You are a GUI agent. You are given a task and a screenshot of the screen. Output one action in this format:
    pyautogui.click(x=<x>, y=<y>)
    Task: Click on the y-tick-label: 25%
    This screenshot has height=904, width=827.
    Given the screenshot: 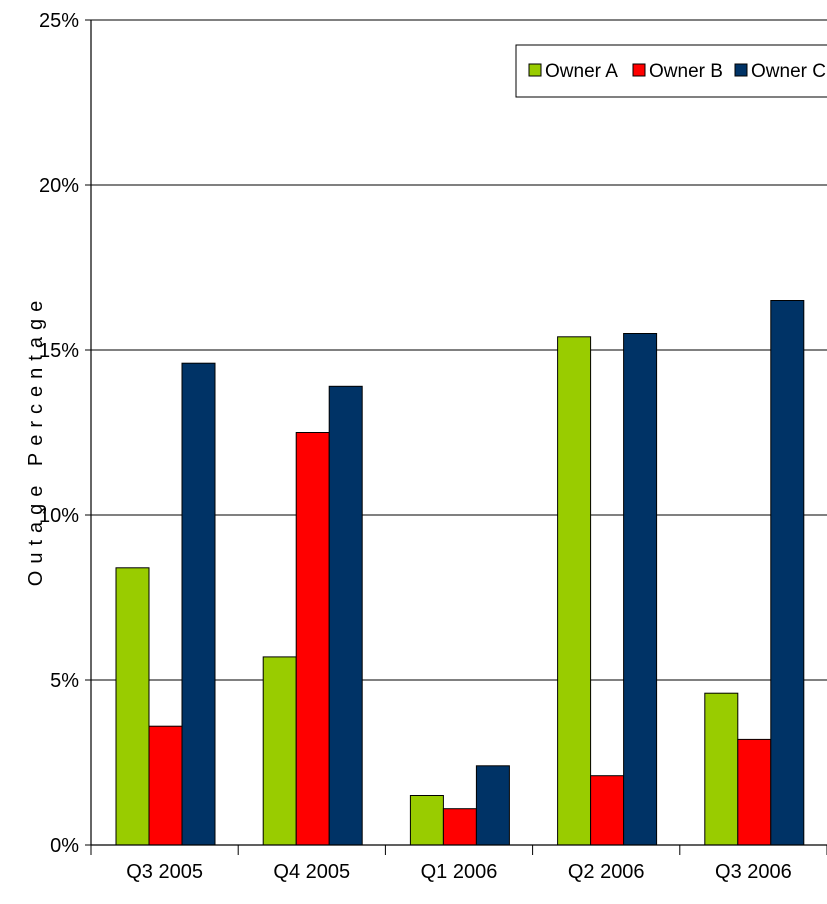 What is the action you would take?
    pyautogui.click(x=59, y=21)
    